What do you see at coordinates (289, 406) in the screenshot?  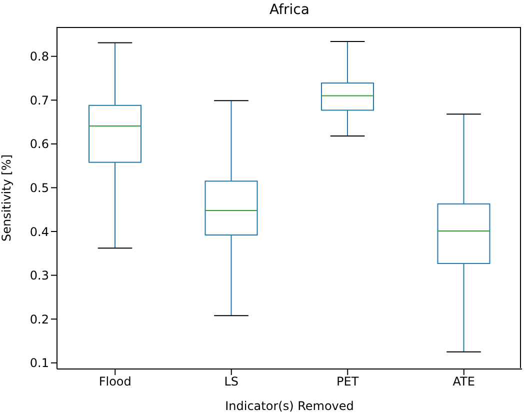 I see `x-axis-title: Indicator(s) Removed` at bounding box center [289, 406].